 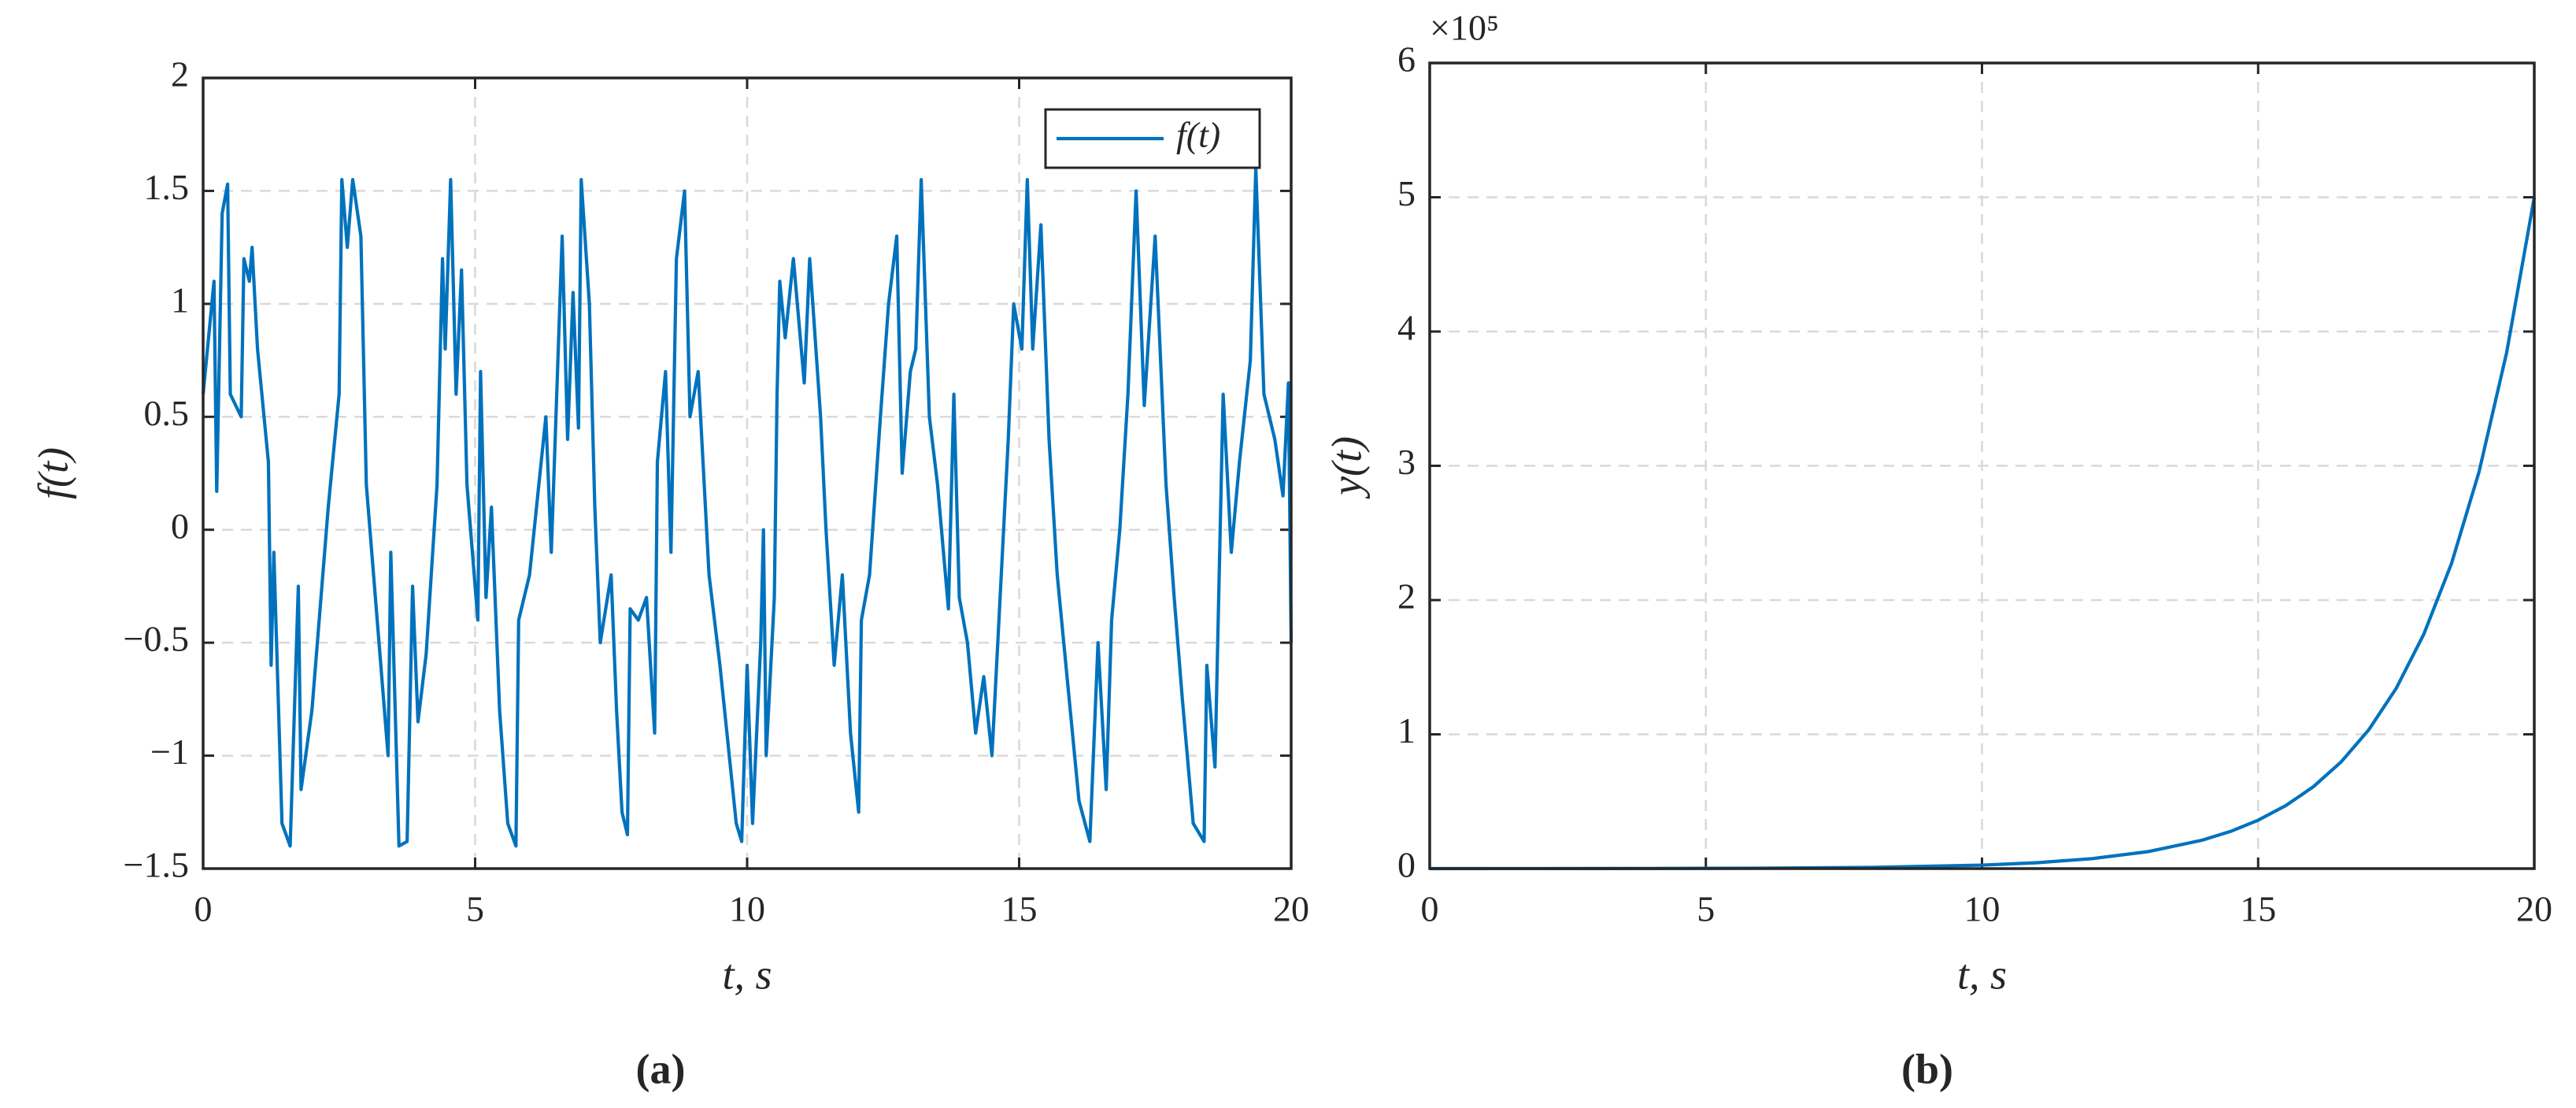 I want to click on y-tick-label: 4, so click(x=1406, y=328).